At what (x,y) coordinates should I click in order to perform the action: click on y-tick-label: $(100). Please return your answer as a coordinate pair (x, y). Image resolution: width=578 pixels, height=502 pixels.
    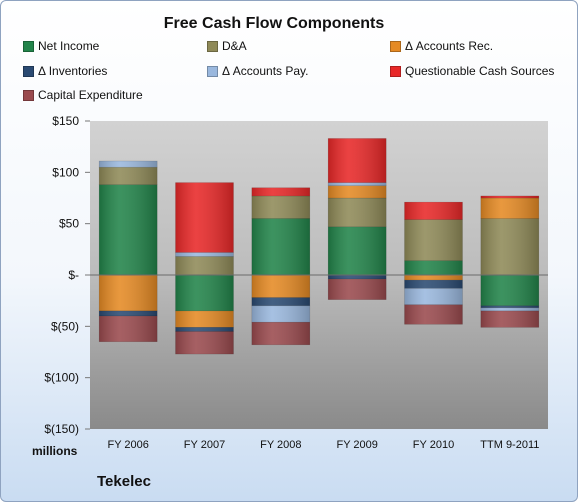
    Looking at the image, I should click on (61, 378).